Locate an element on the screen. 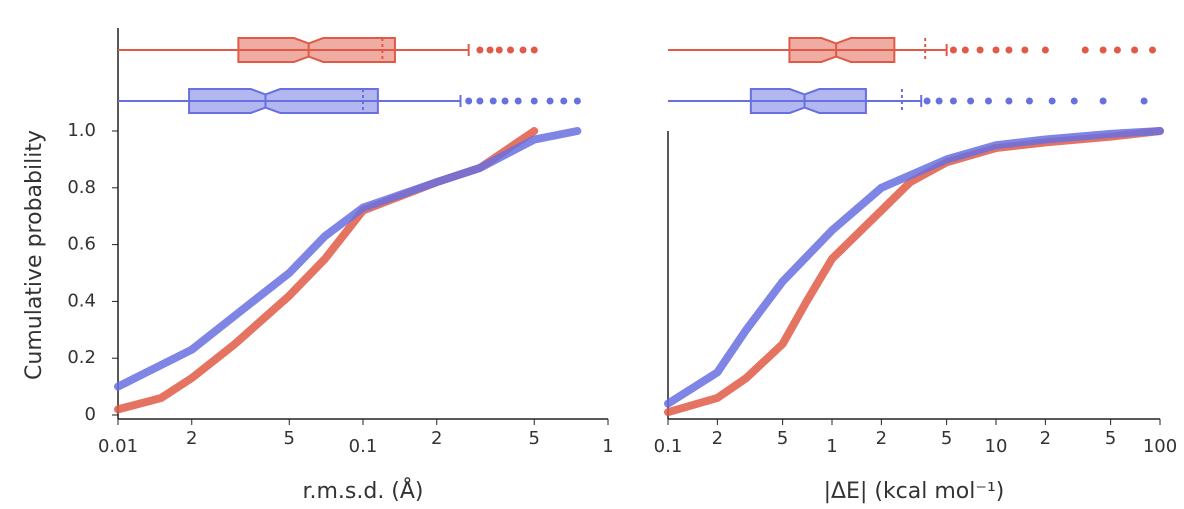 Image resolution: width=1184 pixels, height=509 pixels. x-axis-label: |ΔE| (kcal mol⁻¹) is located at coordinates (914, 491).